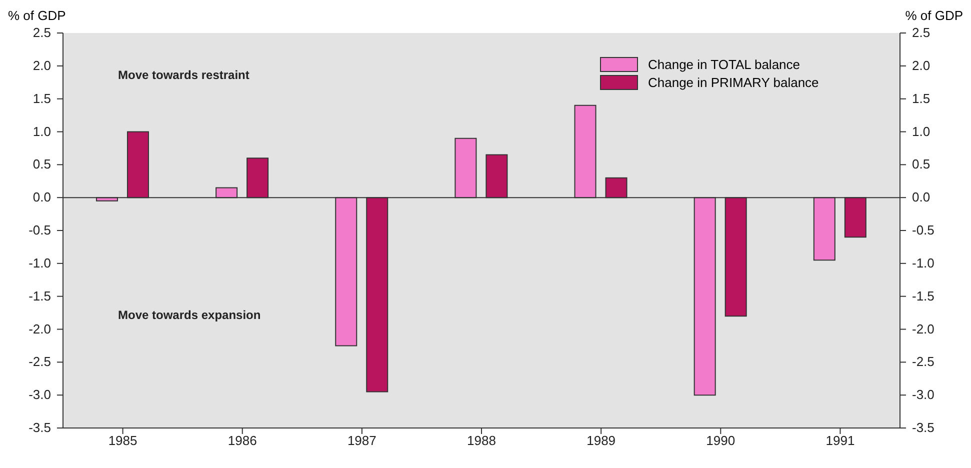 The image size is (971, 468). What do you see at coordinates (923, 262) in the screenshot?
I see `y2-tick-label: -1.0` at bounding box center [923, 262].